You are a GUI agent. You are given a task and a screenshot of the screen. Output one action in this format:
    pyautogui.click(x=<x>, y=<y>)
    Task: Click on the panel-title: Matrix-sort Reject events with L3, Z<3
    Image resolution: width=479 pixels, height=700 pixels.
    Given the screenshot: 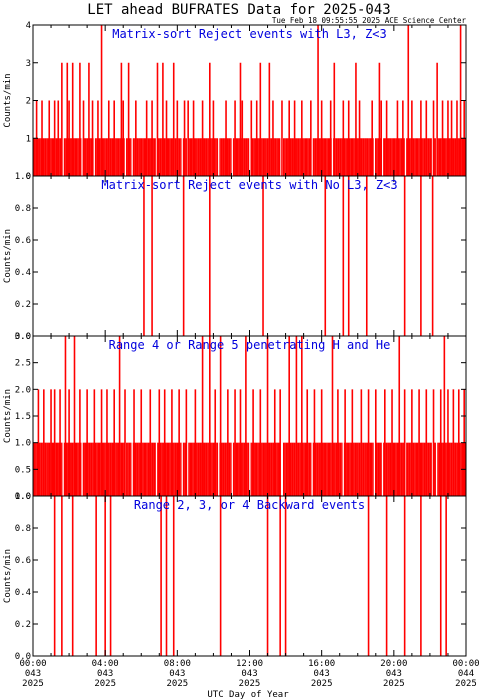 What is the action you would take?
    pyautogui.click(x=249, y=34)
    